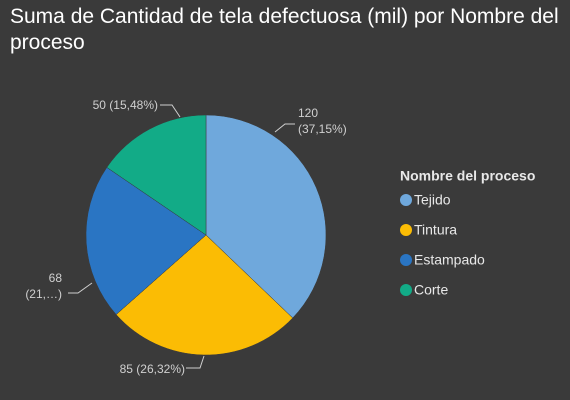  What do you see at coordinates (125, 105) in the screenshot?
I see `data-label: 50 (15,48%)` at bounding box center [125, 105].